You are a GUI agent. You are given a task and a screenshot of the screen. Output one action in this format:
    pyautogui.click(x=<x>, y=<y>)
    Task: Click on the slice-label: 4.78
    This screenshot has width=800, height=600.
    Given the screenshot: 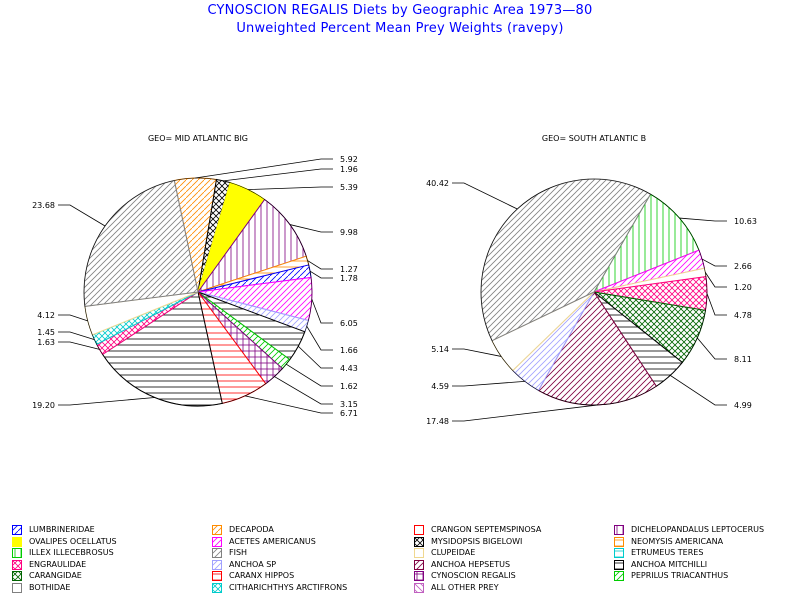 What is the action you would take?
    pyautogui.click(x=743, y=315)
    